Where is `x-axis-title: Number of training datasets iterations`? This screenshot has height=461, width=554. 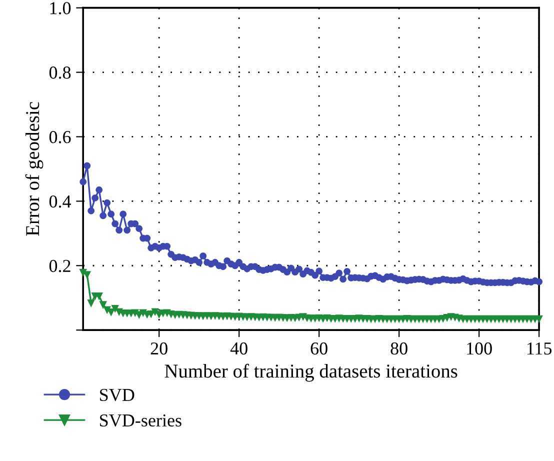
x-axis-title: Number of training datasets iterations is located at coordinates (311, 373).